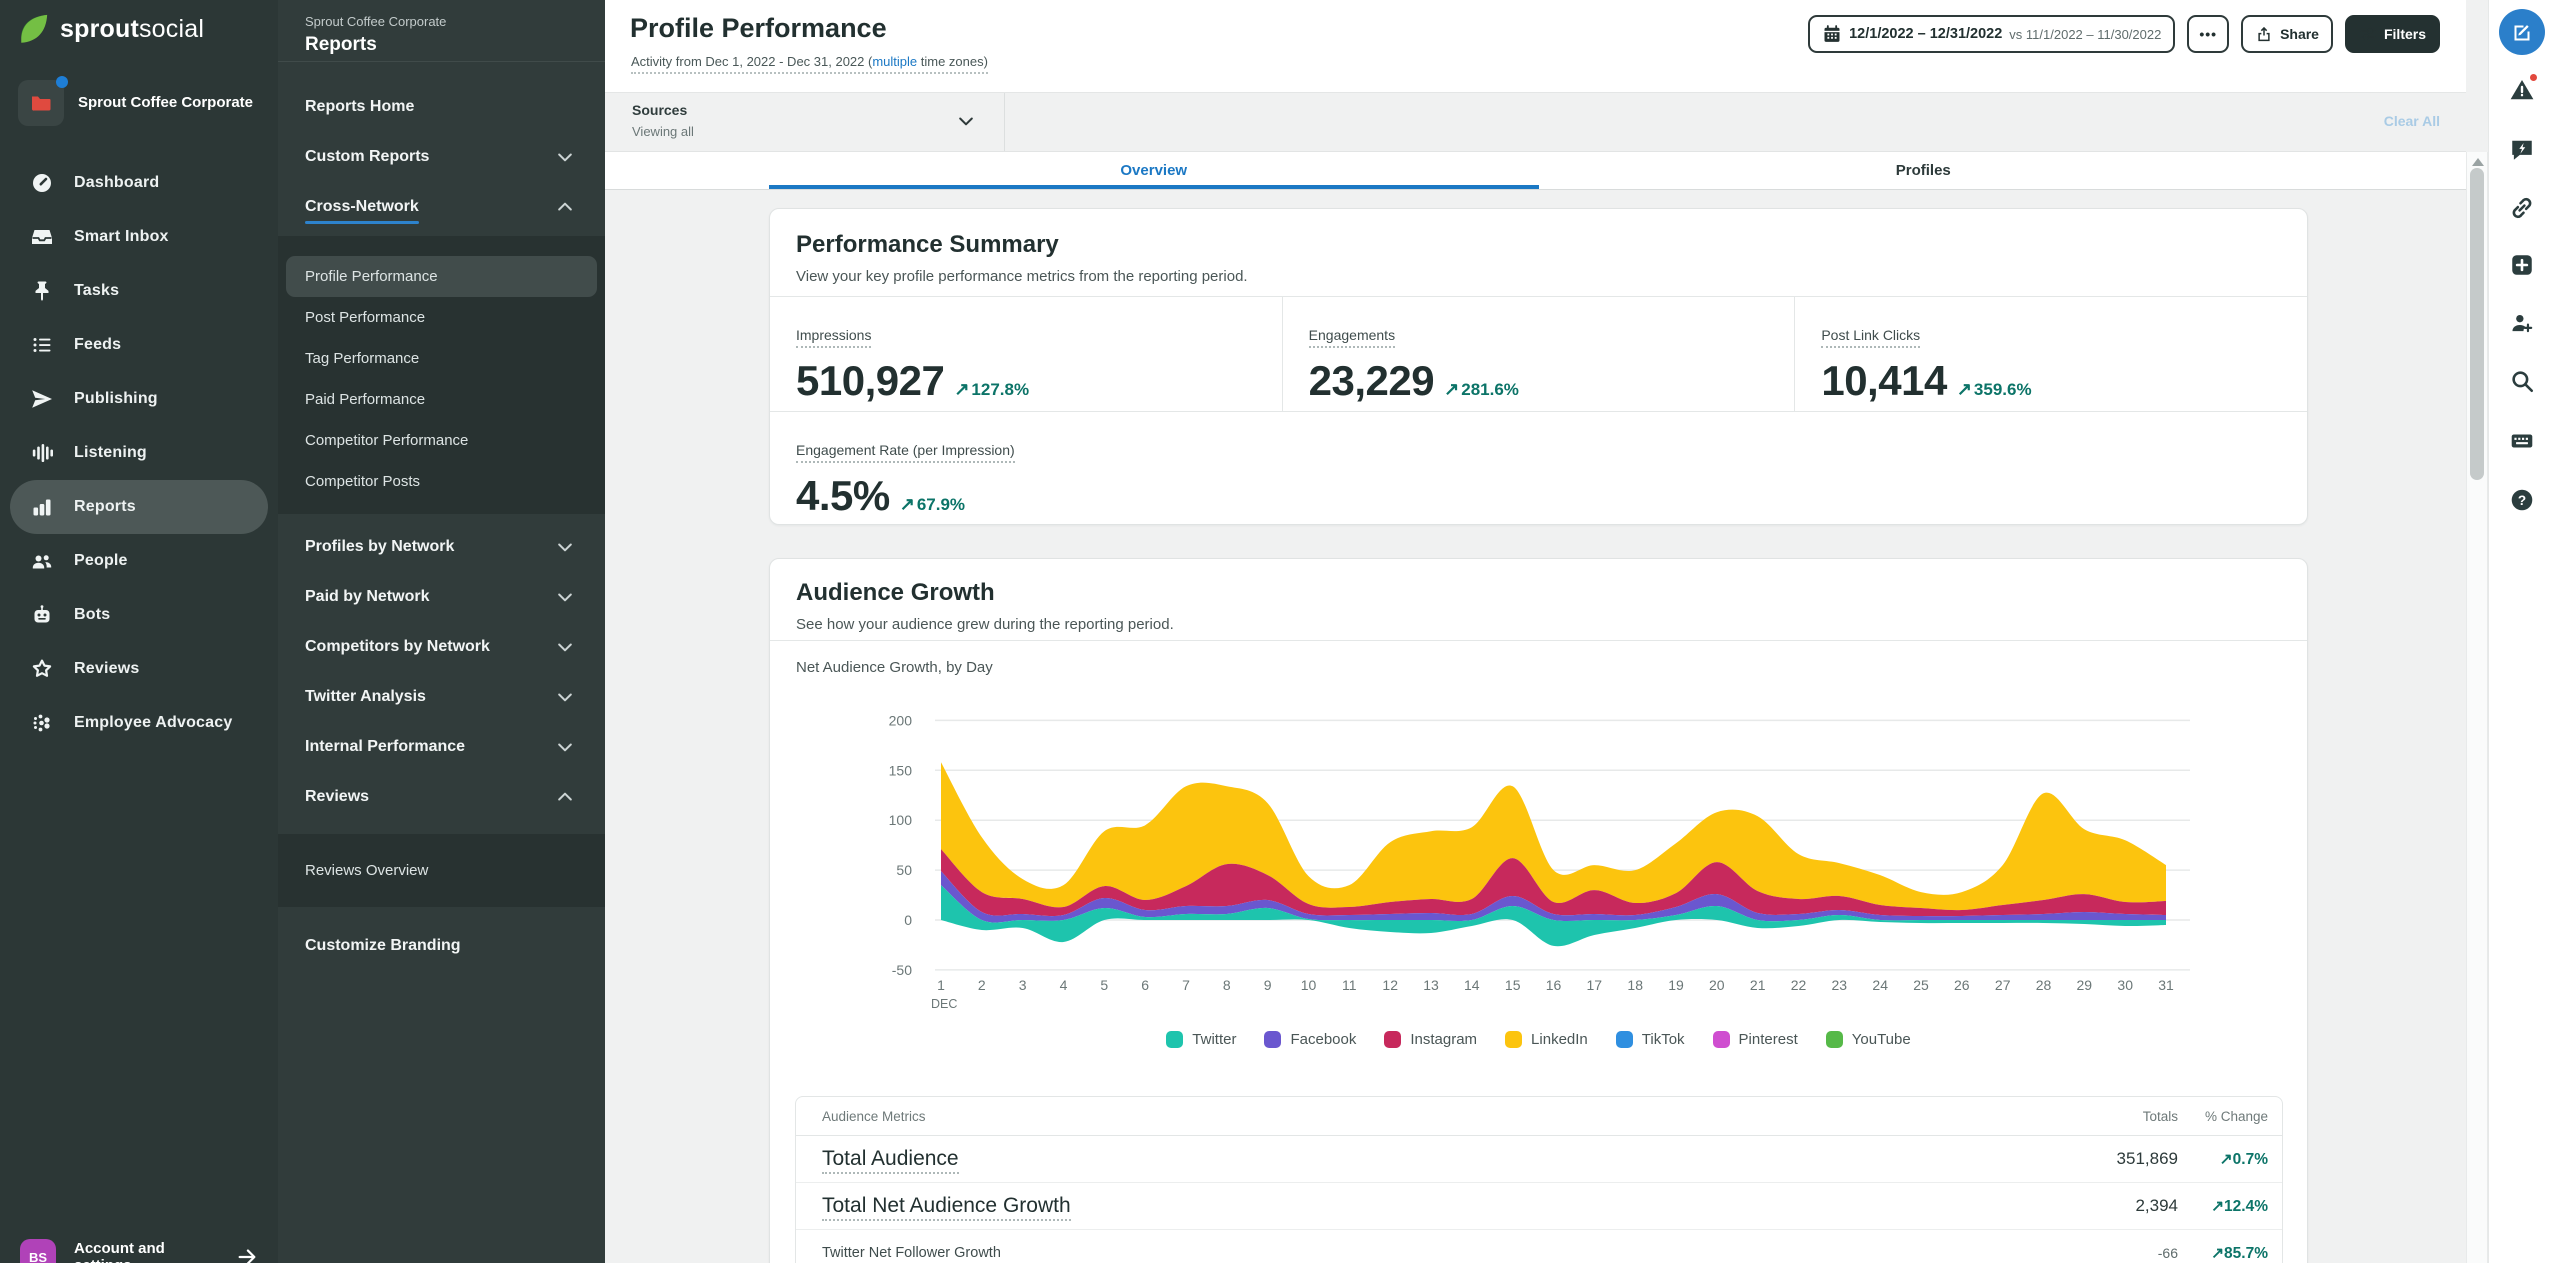 This screenshot has width=2555, height=1263. I want to click on reviews-icon, so click(42, 669).